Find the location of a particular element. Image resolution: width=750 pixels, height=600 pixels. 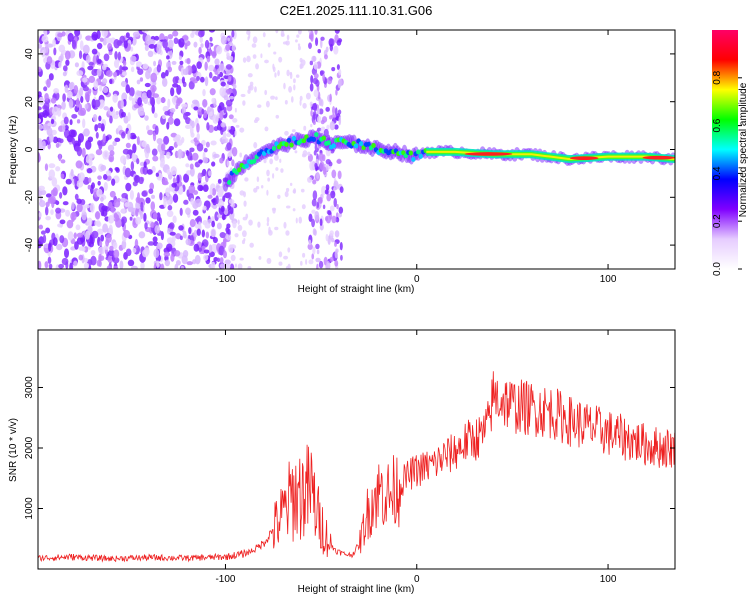

spectrogram-ylabel: Frequency (Hz) is located at coordinates (13, 150).